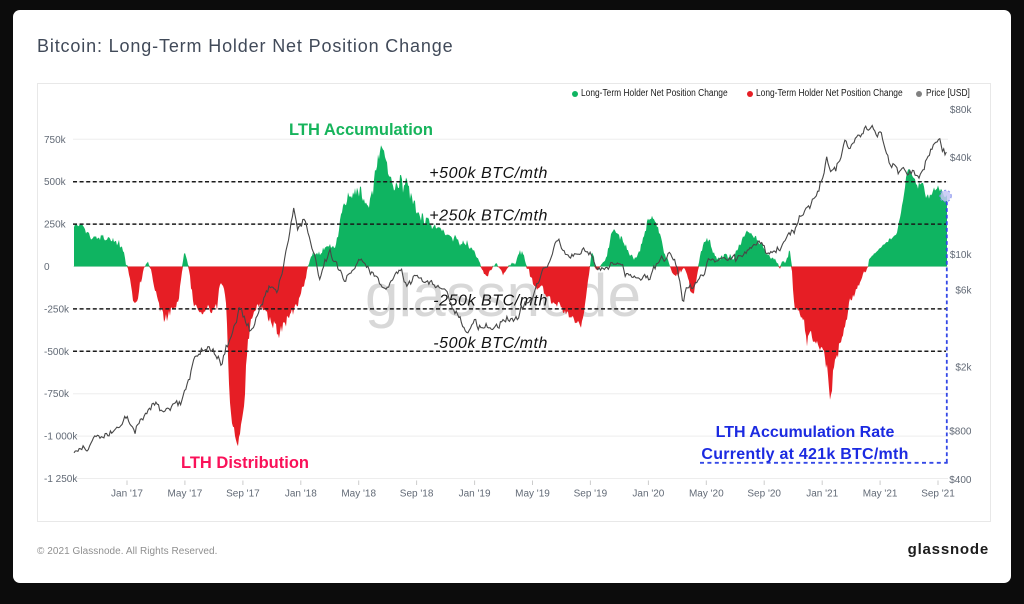  What do you see at coordinates (57, 352) in the screenshot?
I see `svg-text: -500k` at bounding box center [57, 352].